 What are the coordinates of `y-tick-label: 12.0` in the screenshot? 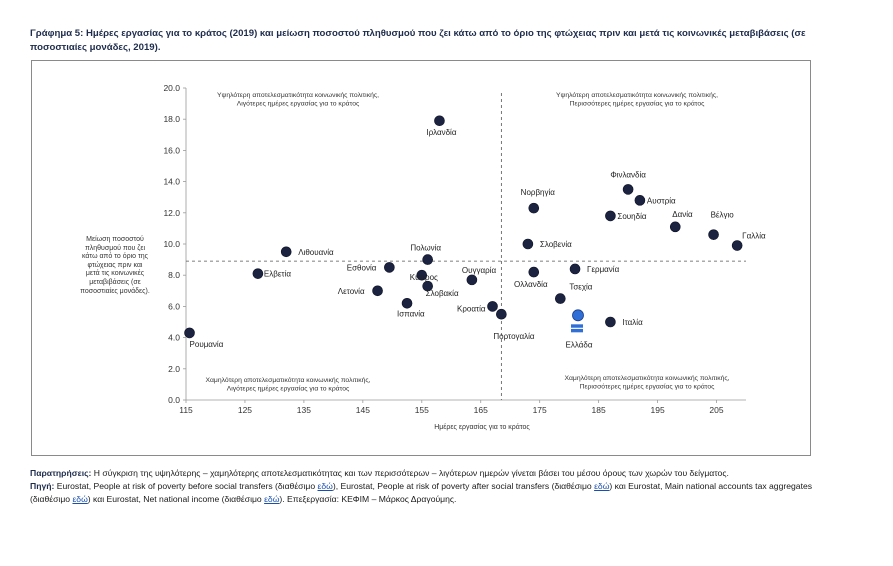 It's located at (171, 213).